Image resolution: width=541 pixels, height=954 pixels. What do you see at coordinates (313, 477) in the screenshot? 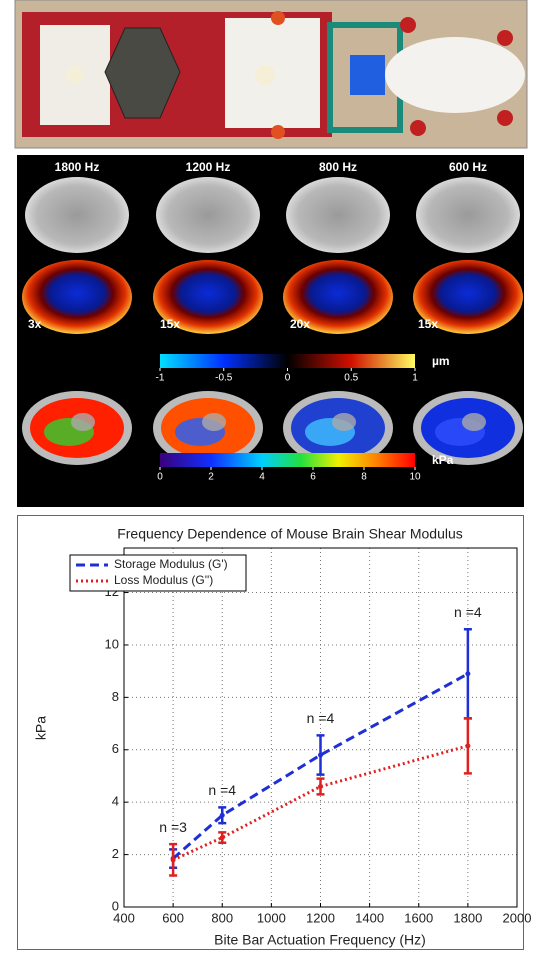
I see `colorbar-tick-label: 6` at bounding box center [313, 477].